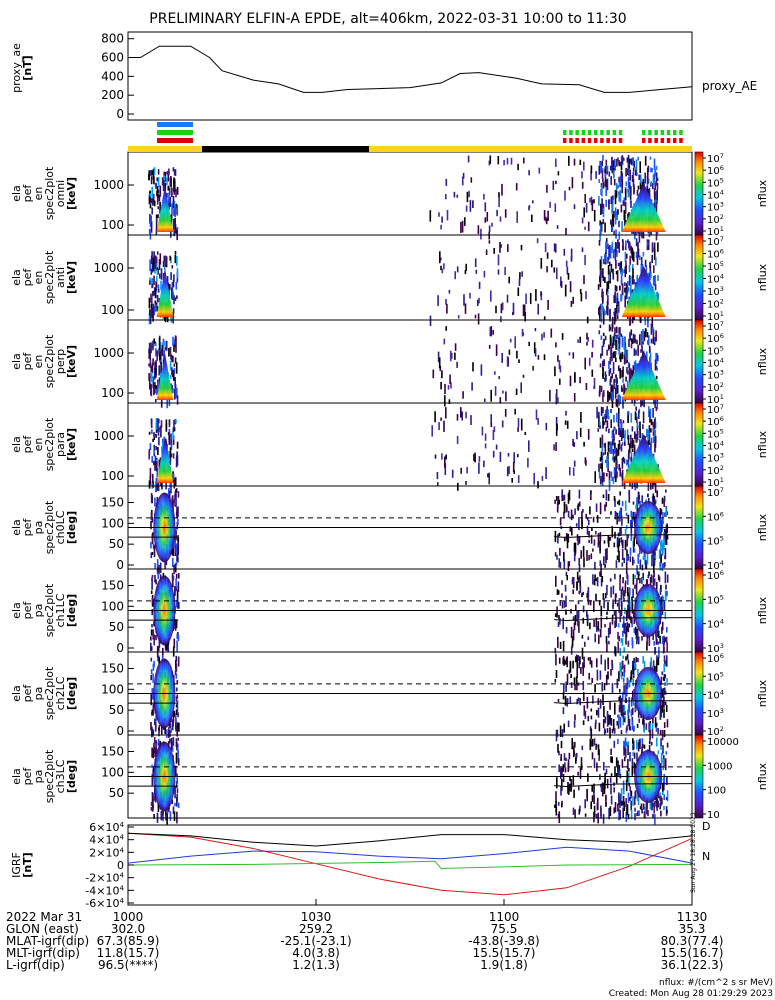  I want to click on colorbar-tick-label: 10³, so click(715, 648).